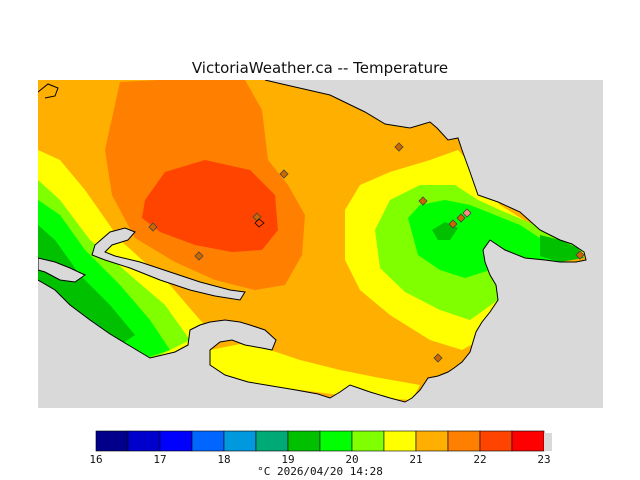 Image resolution: width=640 pixels, height=480 pixels. What do you see at coordinates (320, 460) in the screenshot?
I see `legend-ticks: 16 17 18 19 20 21 22 23` at bounding box center [320, 460].